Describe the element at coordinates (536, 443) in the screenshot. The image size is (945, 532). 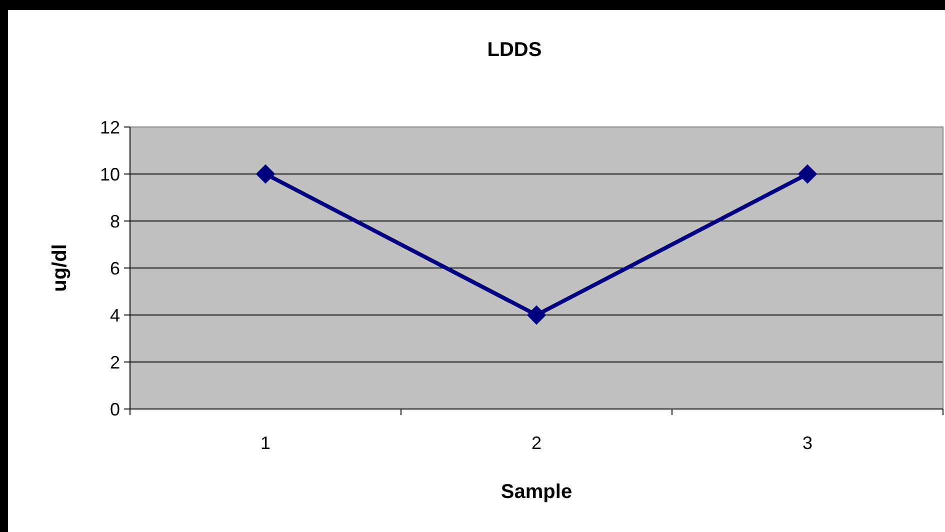
I see `x-tick-label: 2` at that location.